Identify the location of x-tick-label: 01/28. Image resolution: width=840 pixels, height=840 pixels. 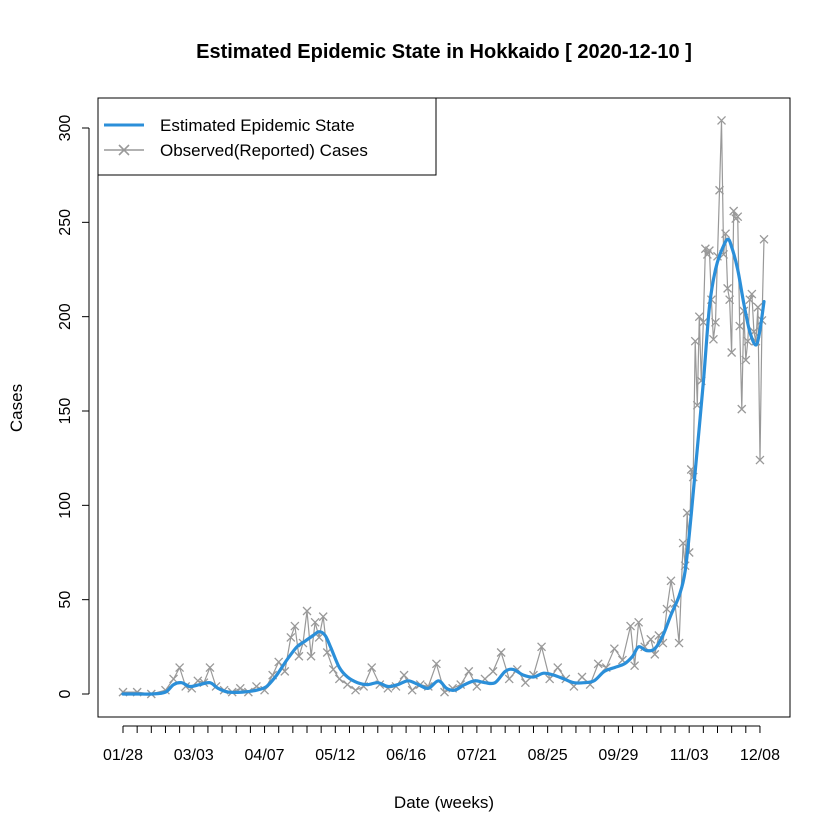
(123, 755).